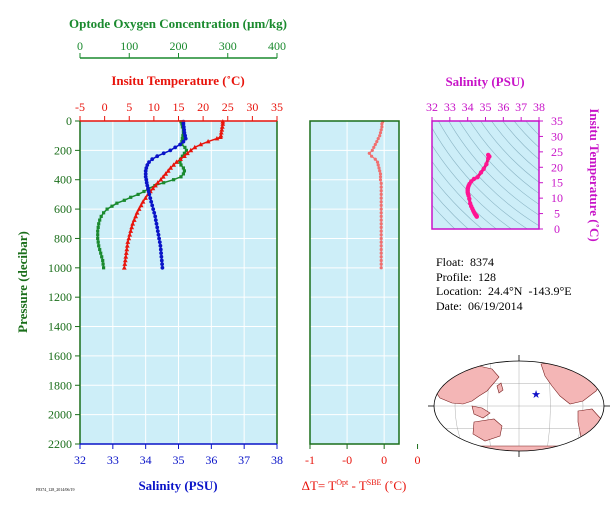 Image resolution: width=616 pixels, height=507 pixels. What do you see at coordinates (60, 268) in the screenshot?
I see `pressure-tick-label: 1000` at bounding box center [60, 268].